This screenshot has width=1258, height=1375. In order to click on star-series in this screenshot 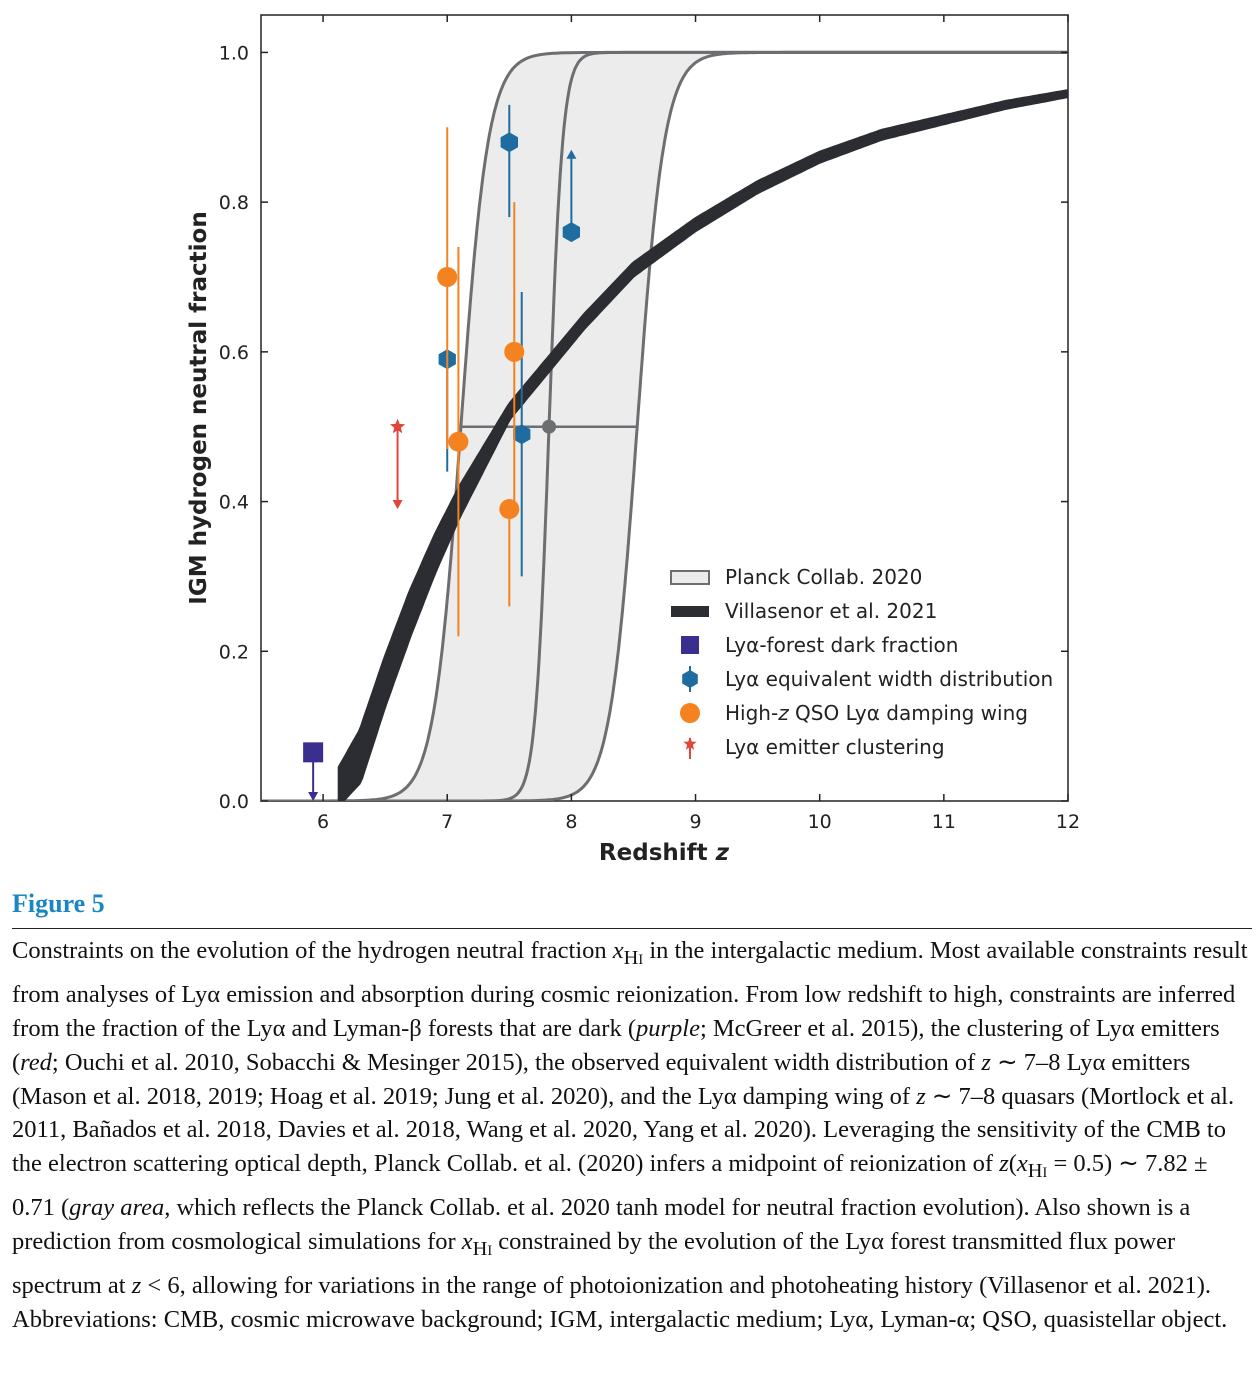, I will do `click(398, 464)`.